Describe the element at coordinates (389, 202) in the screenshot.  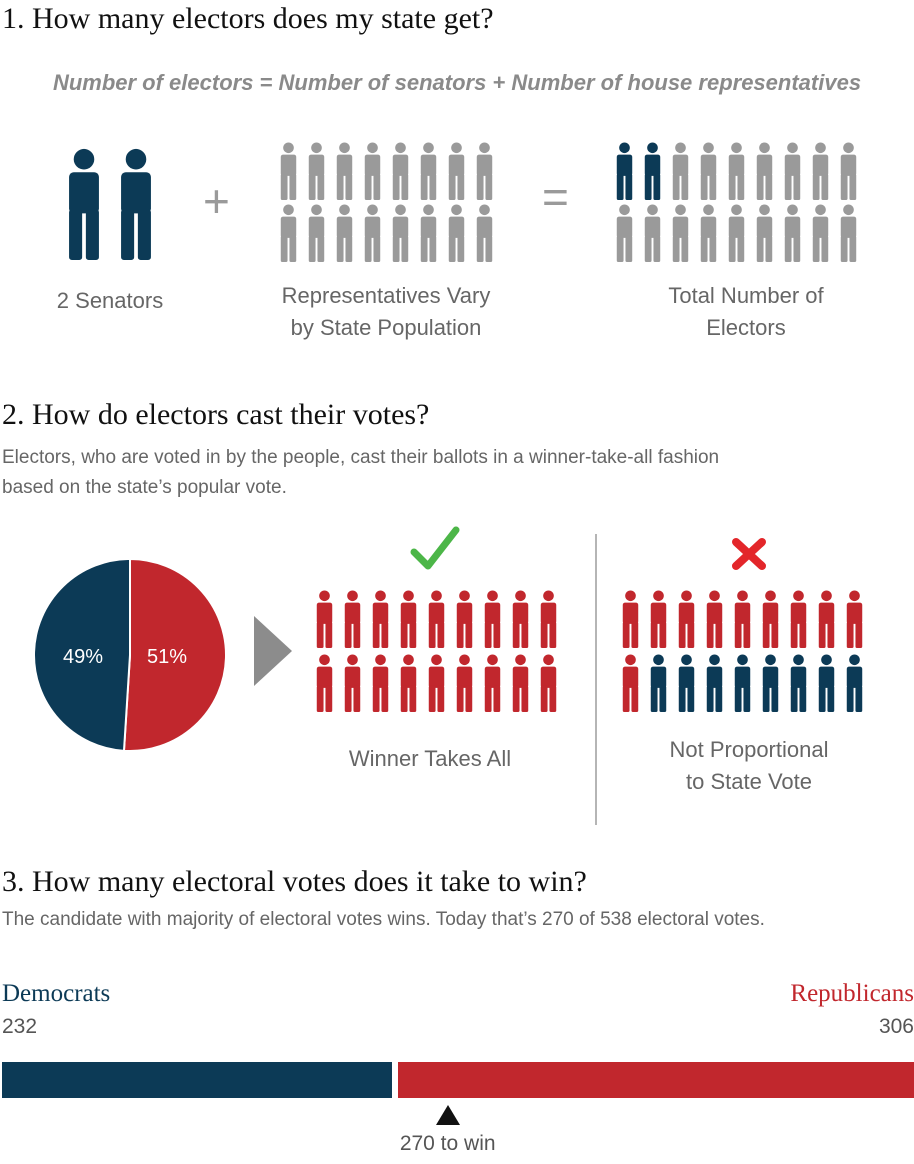
I see `representatives-icons` at that location.